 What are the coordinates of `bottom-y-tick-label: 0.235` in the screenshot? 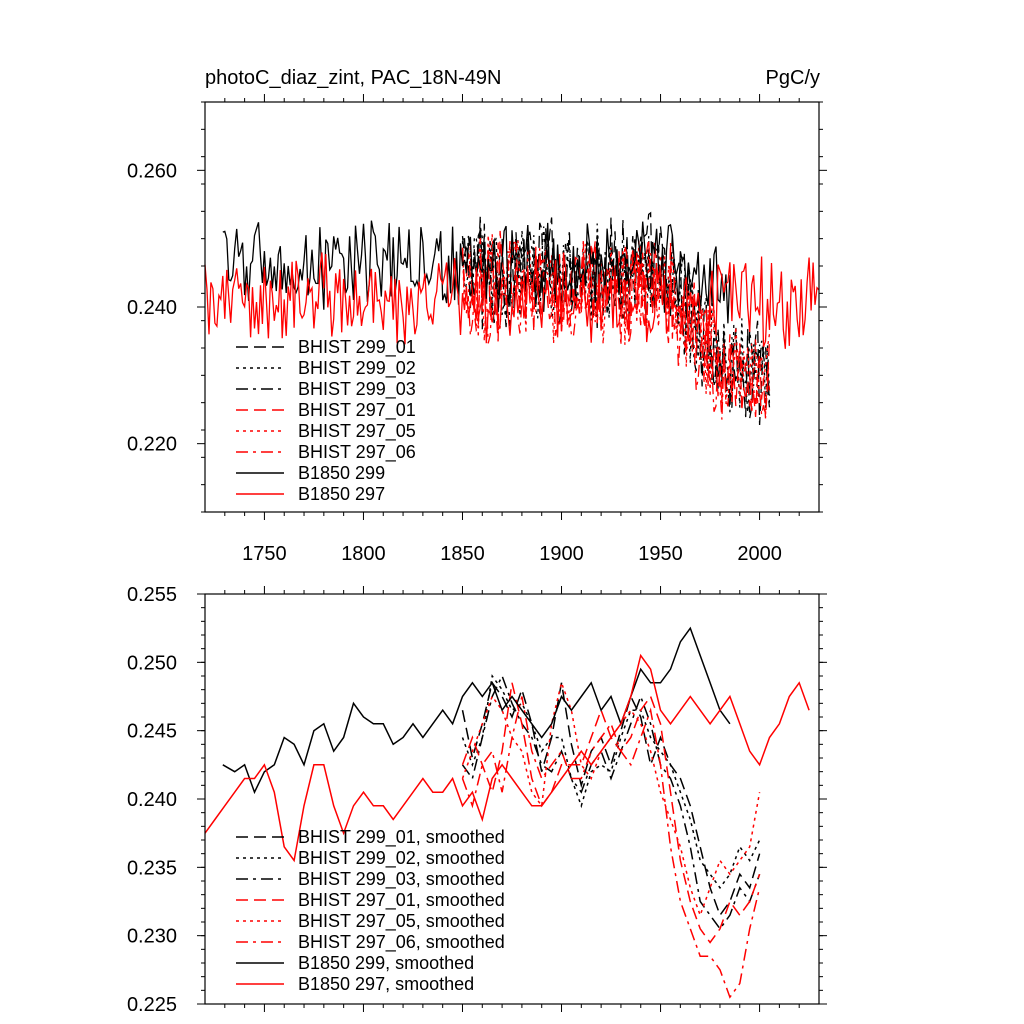 It's located at (152, 868).